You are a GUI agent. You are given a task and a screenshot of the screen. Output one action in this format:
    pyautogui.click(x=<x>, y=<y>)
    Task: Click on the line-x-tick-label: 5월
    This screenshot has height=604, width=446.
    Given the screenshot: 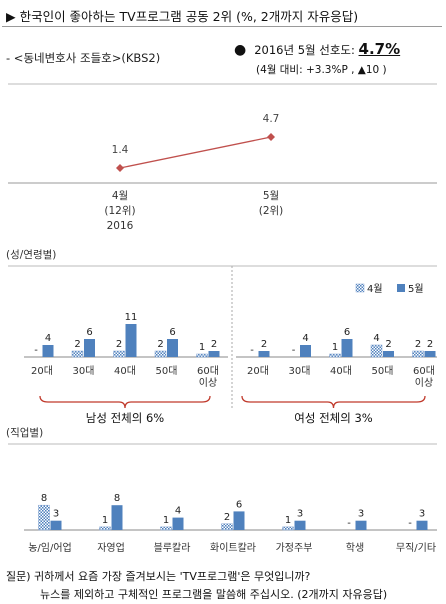 What is the action you would take?
    pyautogui.click(x=271, y=196)
    